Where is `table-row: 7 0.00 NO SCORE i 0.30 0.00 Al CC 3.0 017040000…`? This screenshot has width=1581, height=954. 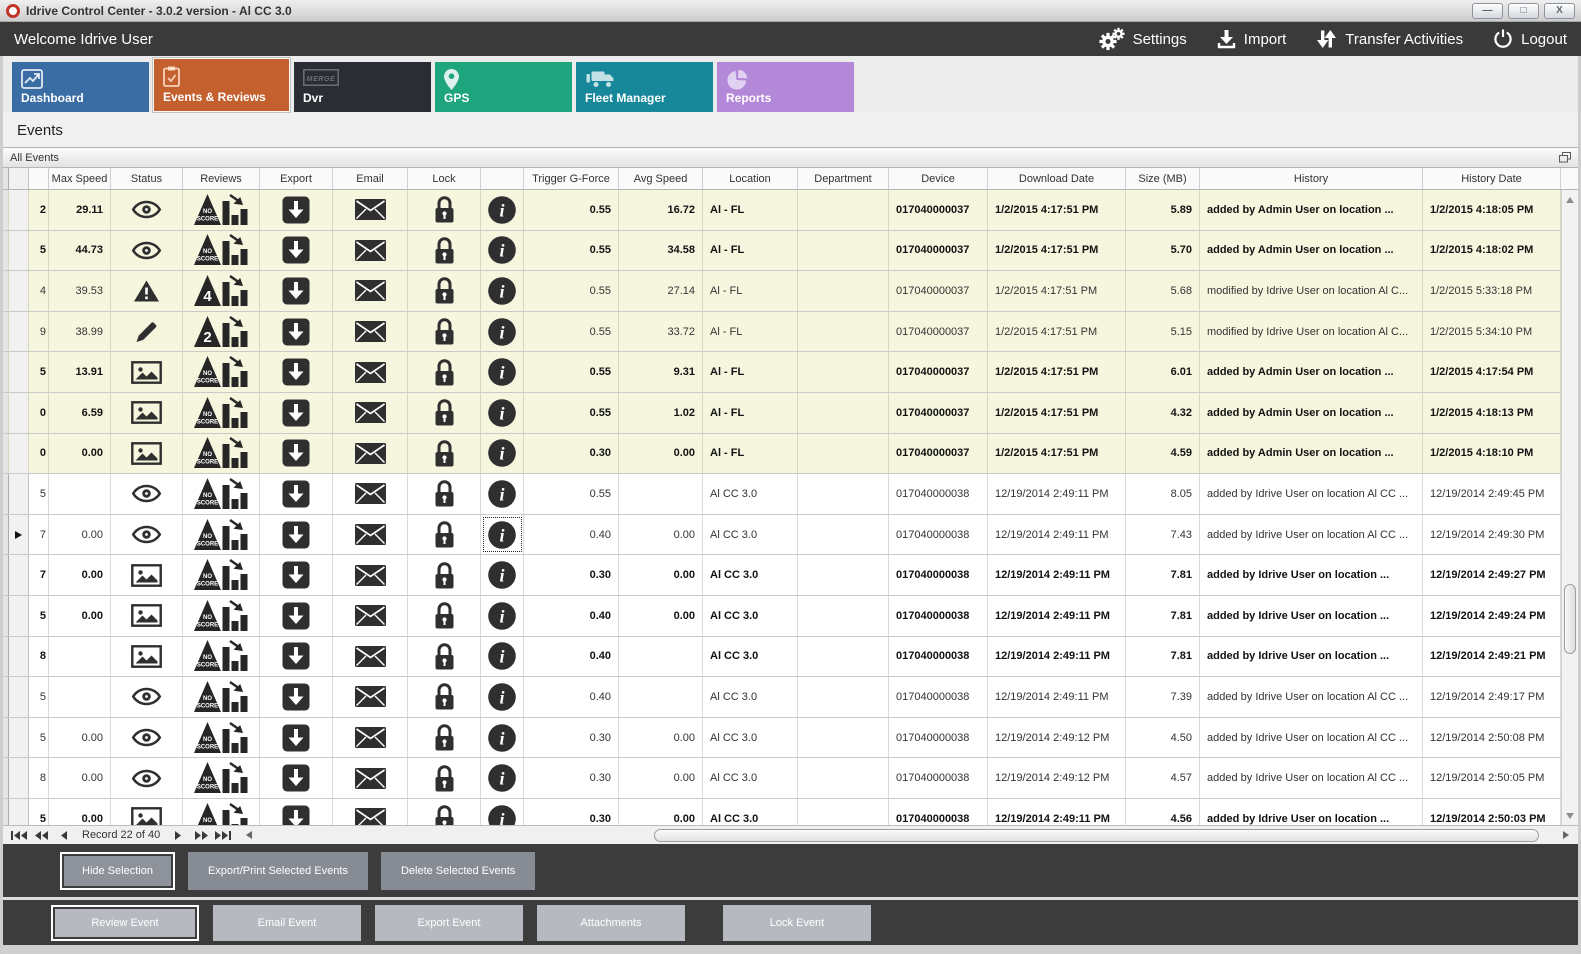
table-row: 7 0.00 NO SCORE i 0.30 0.00 Al CC 3.0 017040000… is located at coordinates (790, 575).